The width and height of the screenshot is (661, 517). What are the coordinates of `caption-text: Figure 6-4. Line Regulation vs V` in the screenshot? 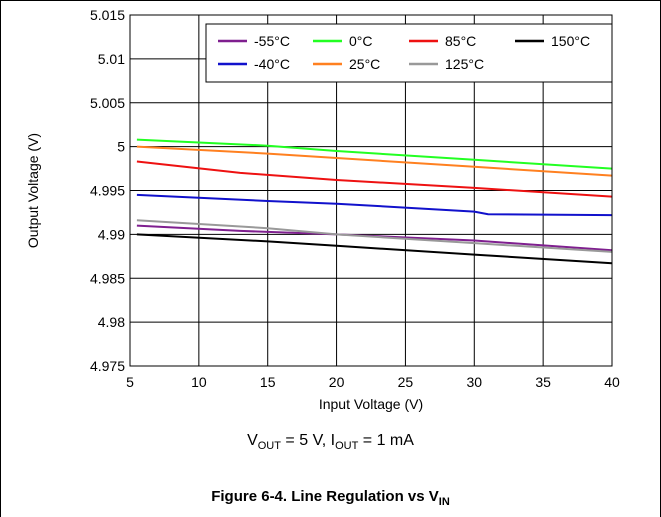 It's located at (325, 496).